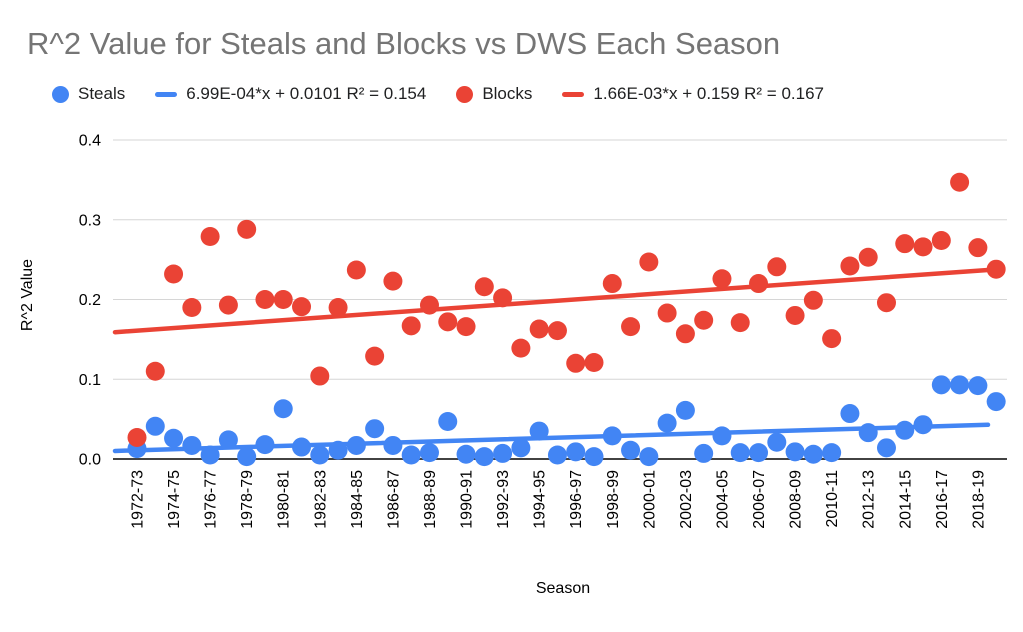  I want to click on trendline-blocks, so click(551, 301).